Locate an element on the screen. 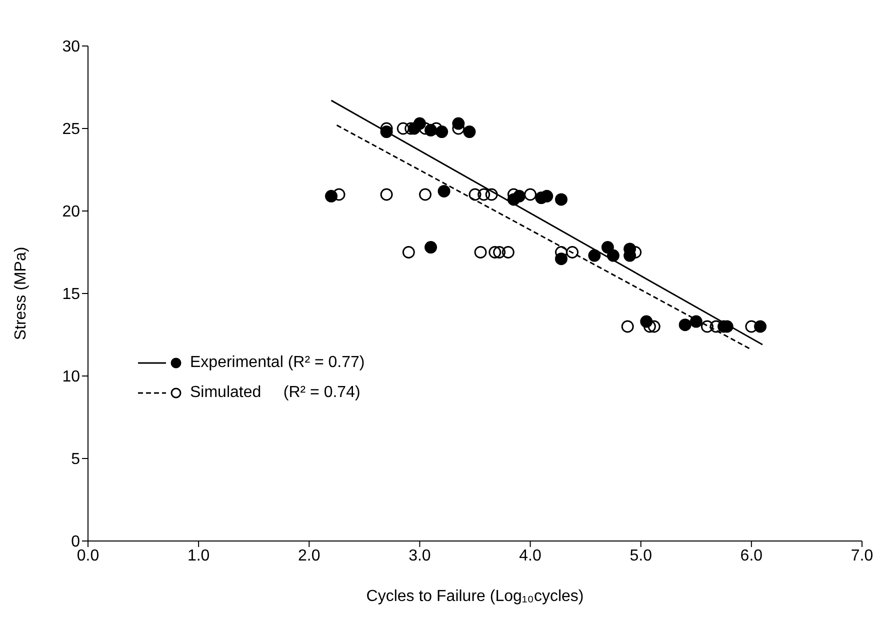  x-tick-label: 4.0 is located at coordinates (530, 555).